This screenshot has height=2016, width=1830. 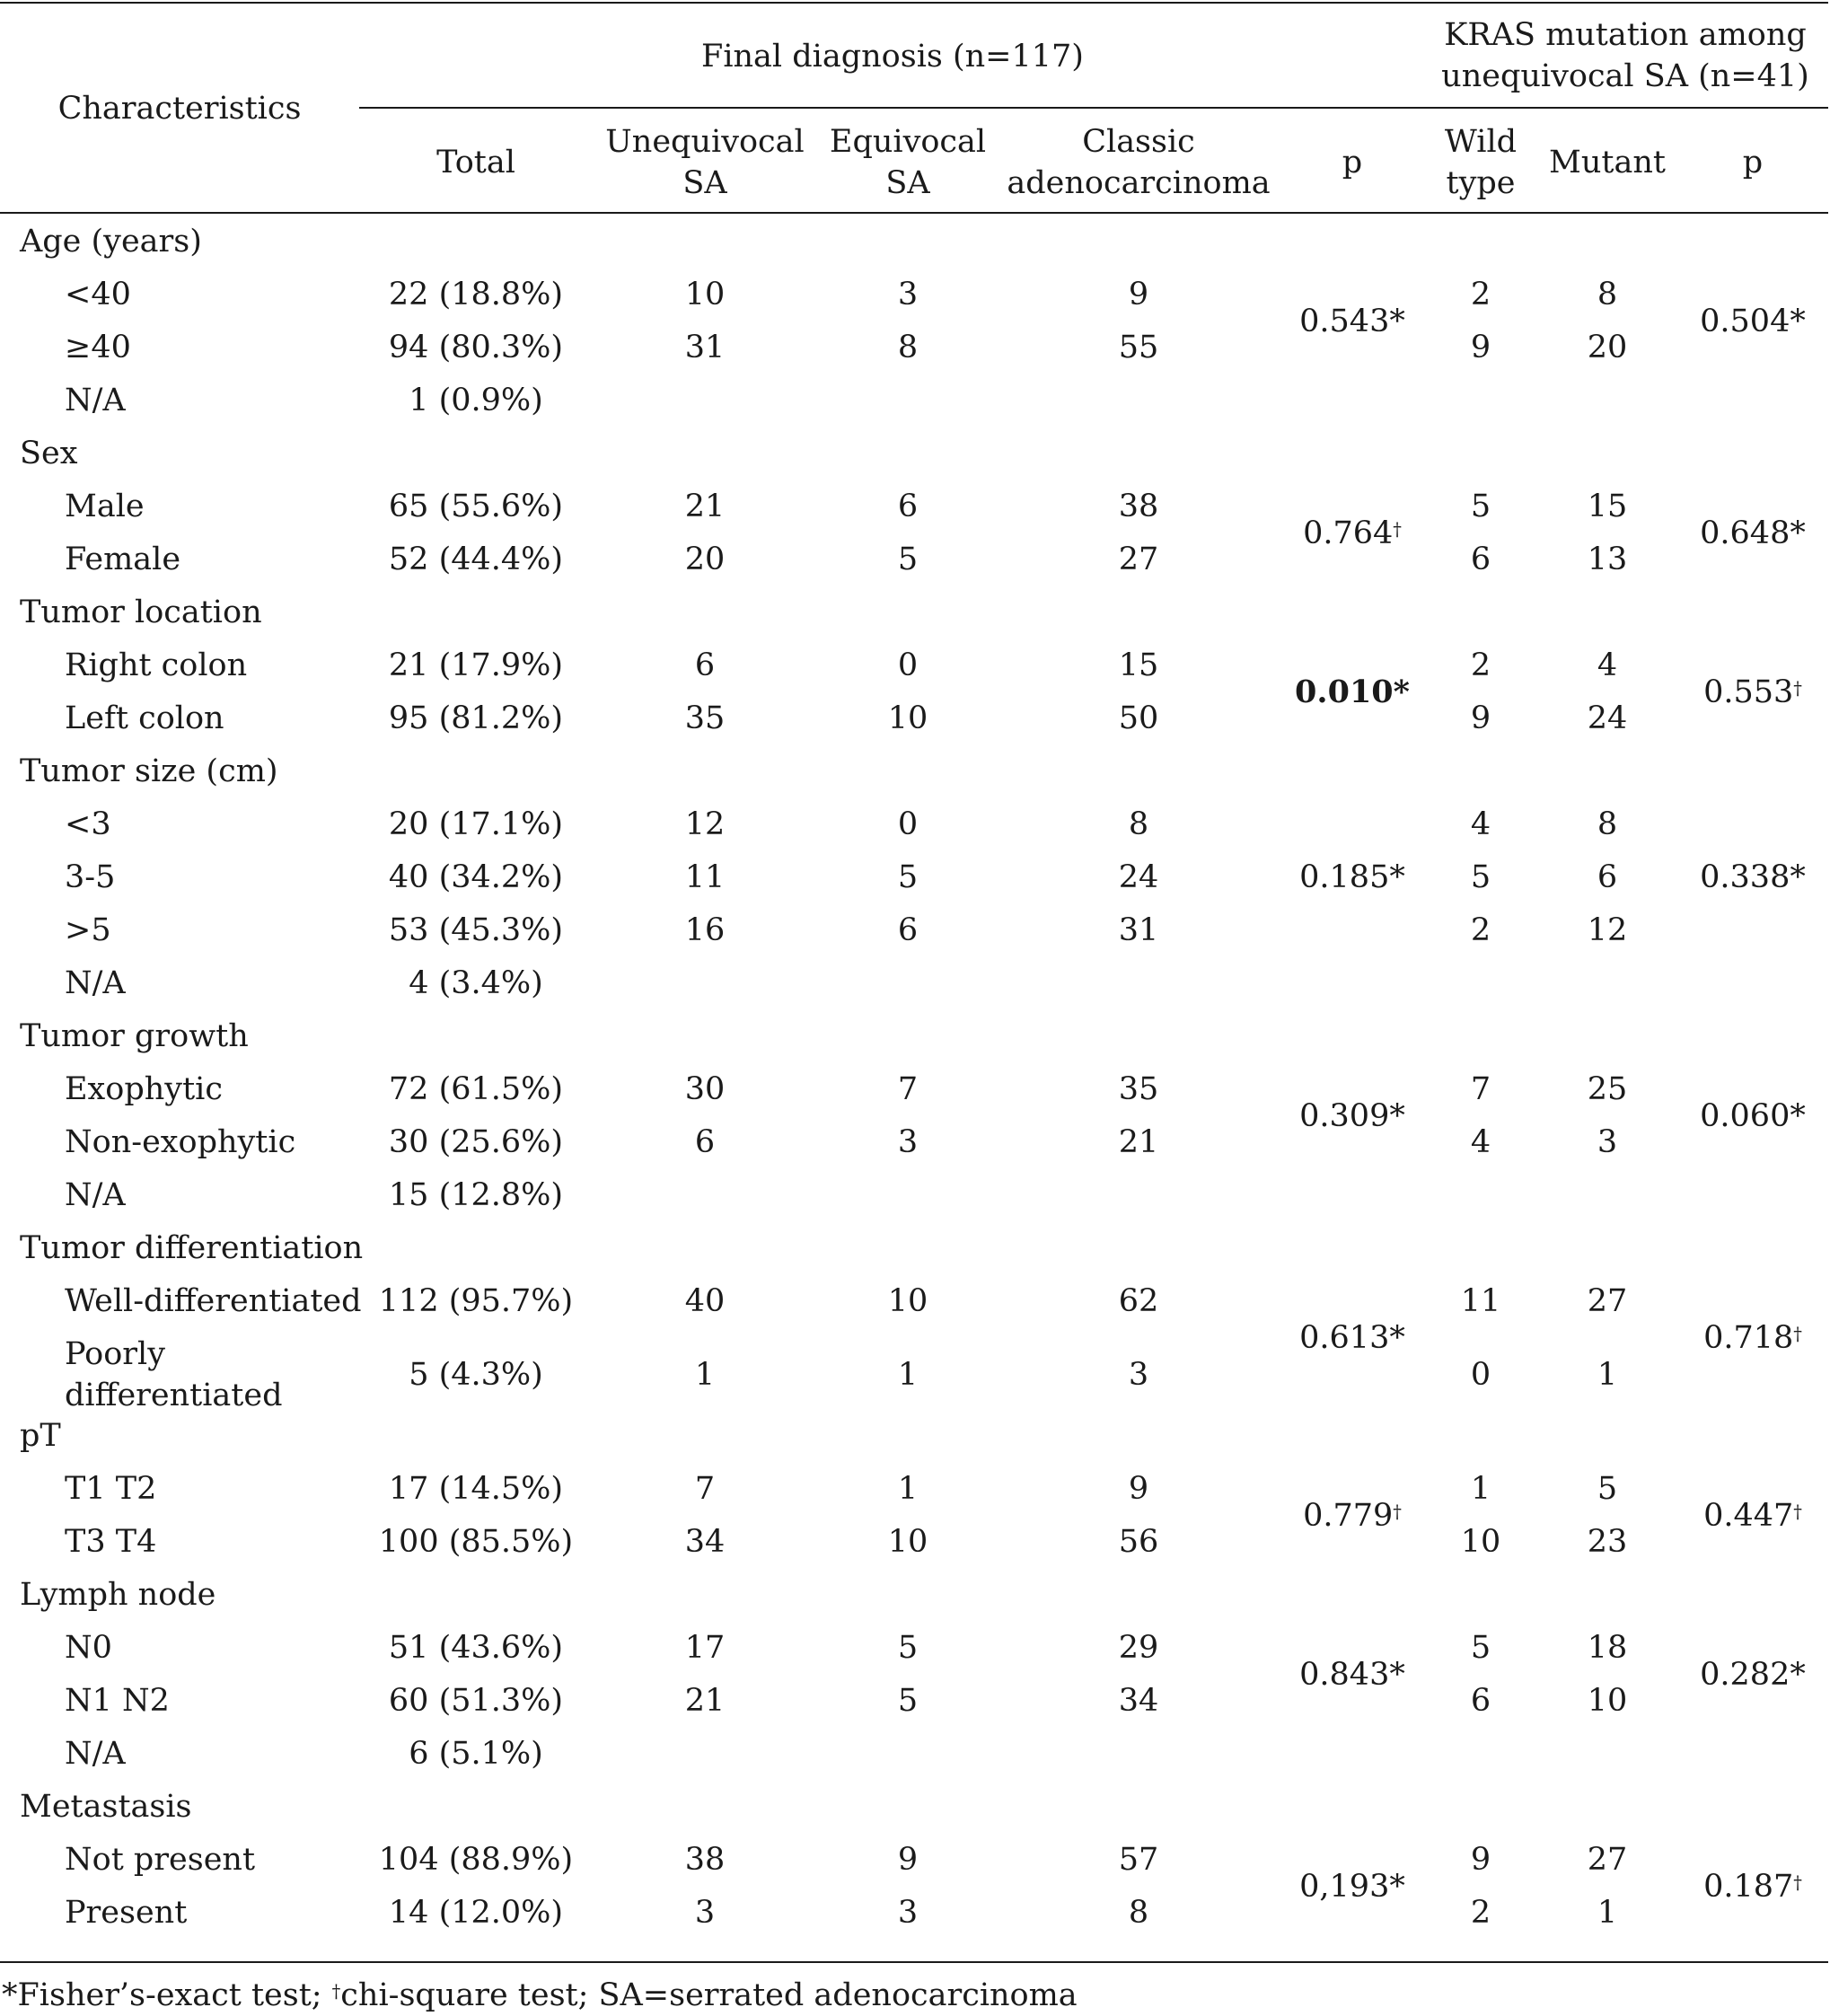 I want to click on header-kras-line2: unequivocal SA (n=41), so click(x=1625, y=76).